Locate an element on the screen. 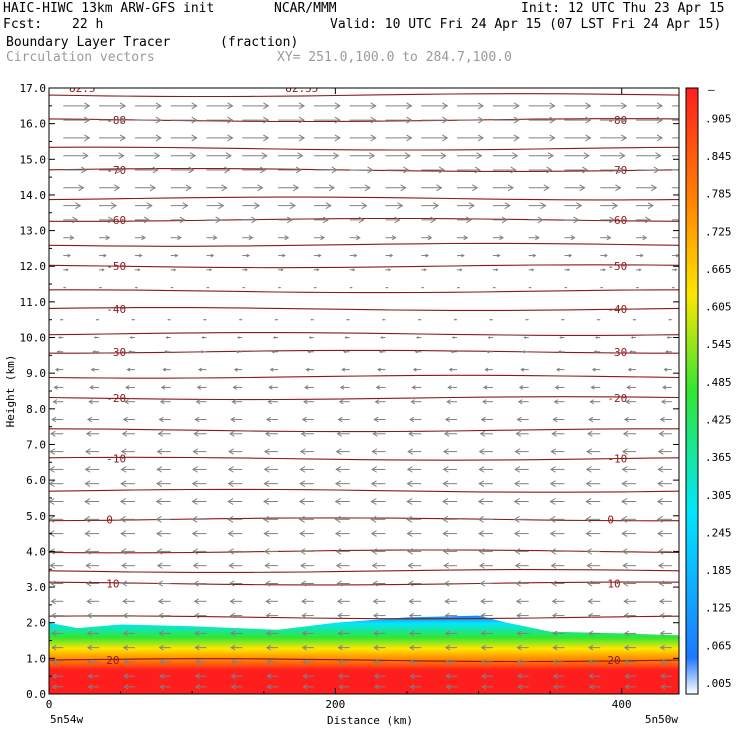  colorbar-label: .185 is located at coordinates (718, 570).